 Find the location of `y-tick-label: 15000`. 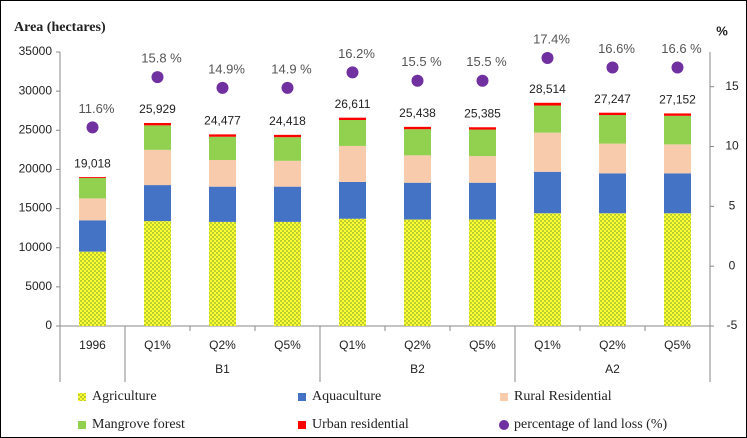

y-tick-label: 15000 is located at coordinates (36, 208).